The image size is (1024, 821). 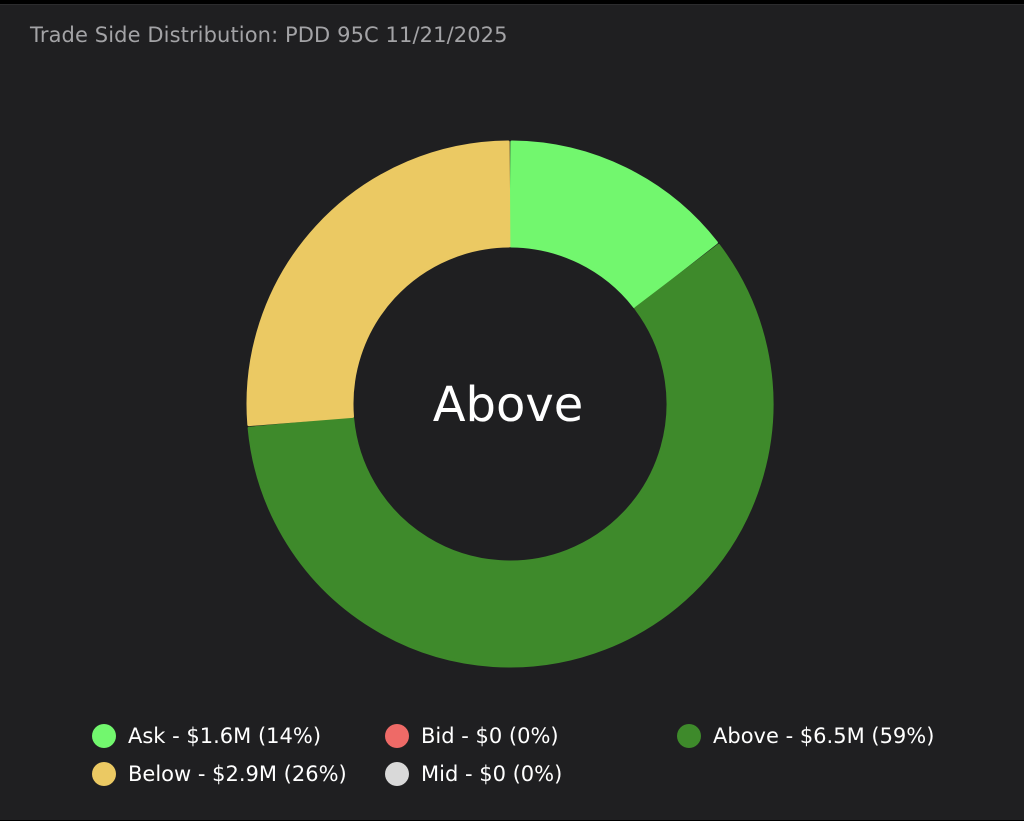 What do you see at coordinates (397, 736) in the screenshot?
I see `legend-dot-bid` at bounding box center [397, 736].